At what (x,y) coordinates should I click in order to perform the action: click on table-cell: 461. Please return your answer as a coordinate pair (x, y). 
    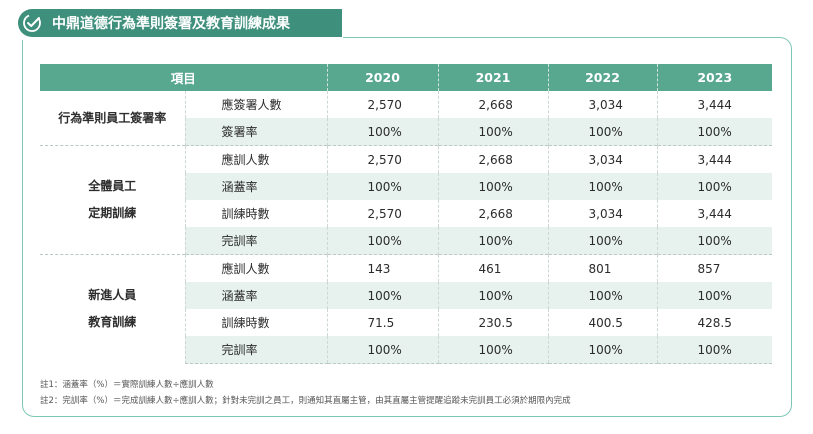
    Looking at the image, I should click on (493, 268).